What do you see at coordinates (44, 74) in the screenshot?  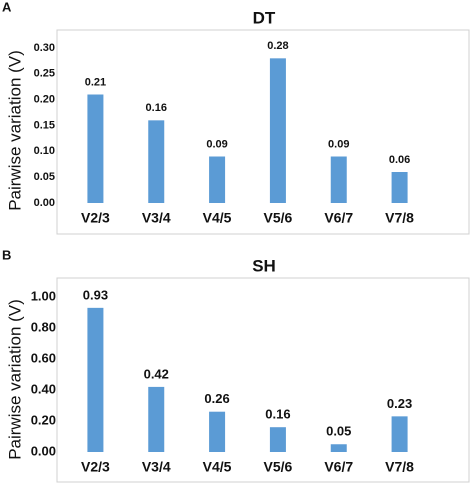 I see `y-tick-label: 0.25` at bounding box center [44, 74].